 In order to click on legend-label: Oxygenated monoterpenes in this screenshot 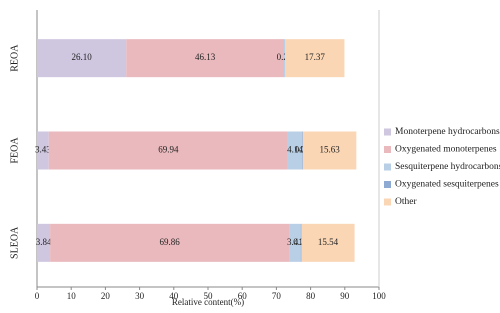, I will do `click(446, 150)`.